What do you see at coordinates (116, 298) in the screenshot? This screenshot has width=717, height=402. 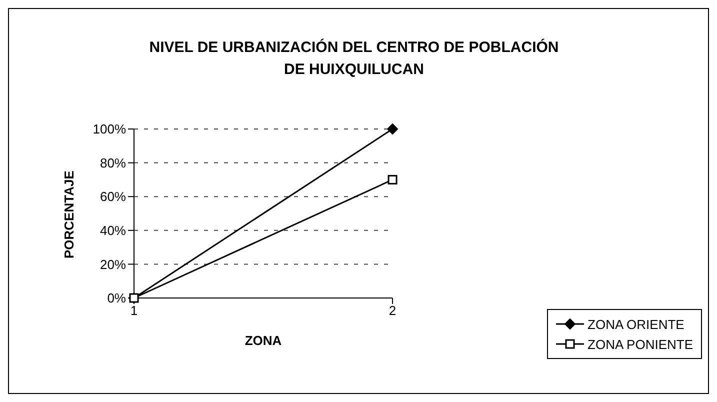 I see `y-tick-label: 0%` at bounding box center [116, 298].